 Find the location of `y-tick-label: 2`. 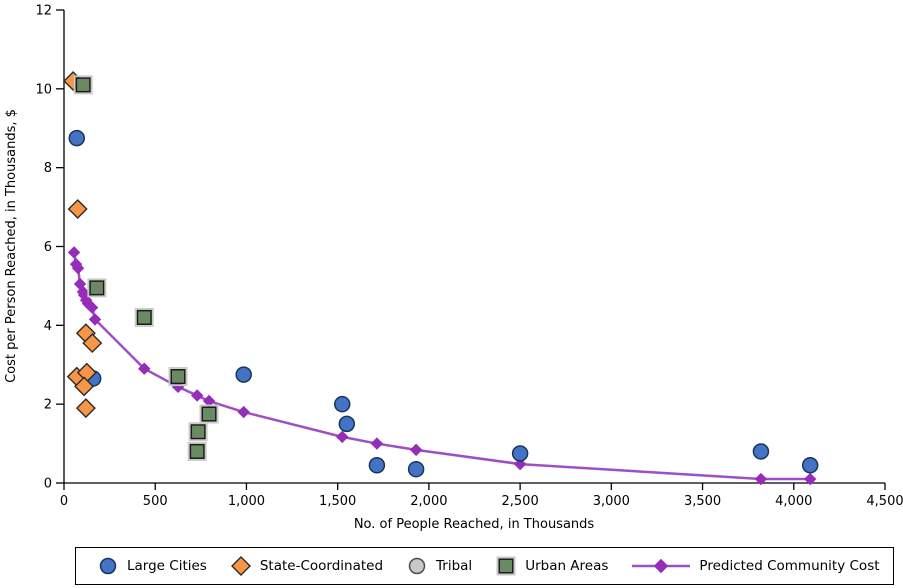

y-tick-label: 2 is located at coordinates (48, 405).